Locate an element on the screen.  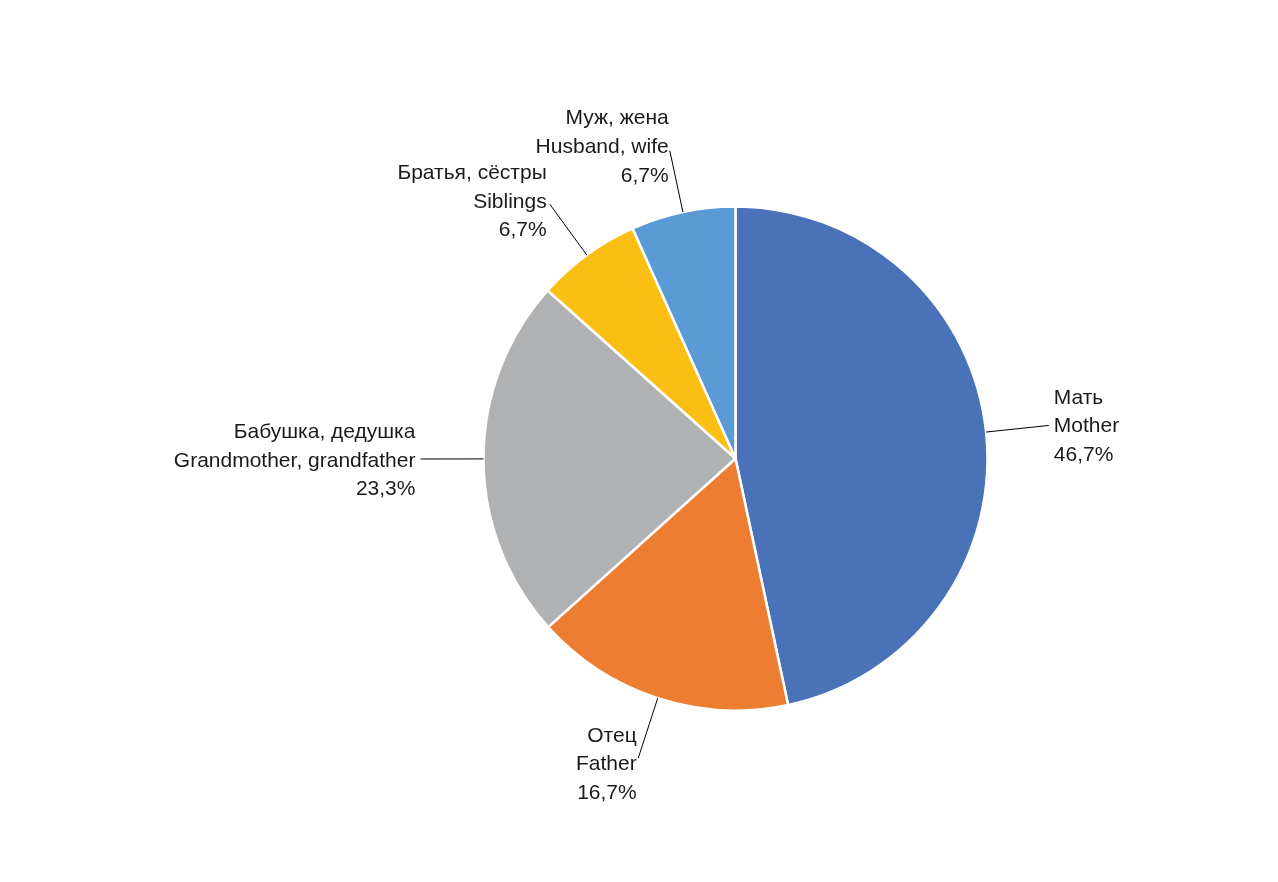
slice-label: Бабушка, дедушка Grandmother, grandfather is located at coordinates (294, 444).